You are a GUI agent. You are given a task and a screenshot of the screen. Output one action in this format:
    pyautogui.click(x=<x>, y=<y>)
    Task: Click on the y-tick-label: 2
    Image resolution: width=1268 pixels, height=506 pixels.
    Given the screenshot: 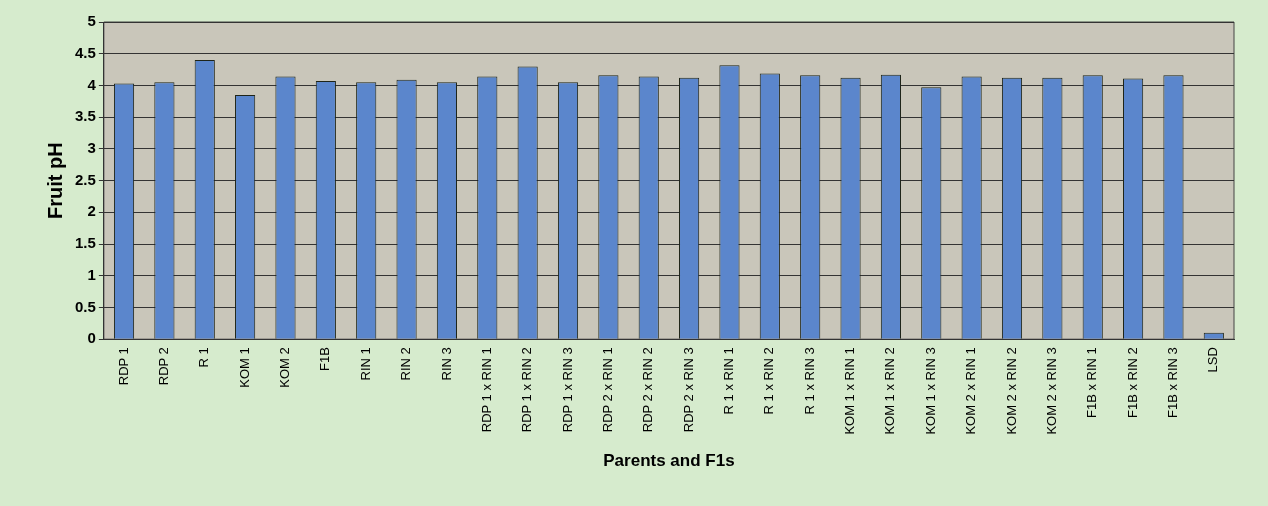 What is the action you would take?
    pyautogui.click(x=91, y=211)
    